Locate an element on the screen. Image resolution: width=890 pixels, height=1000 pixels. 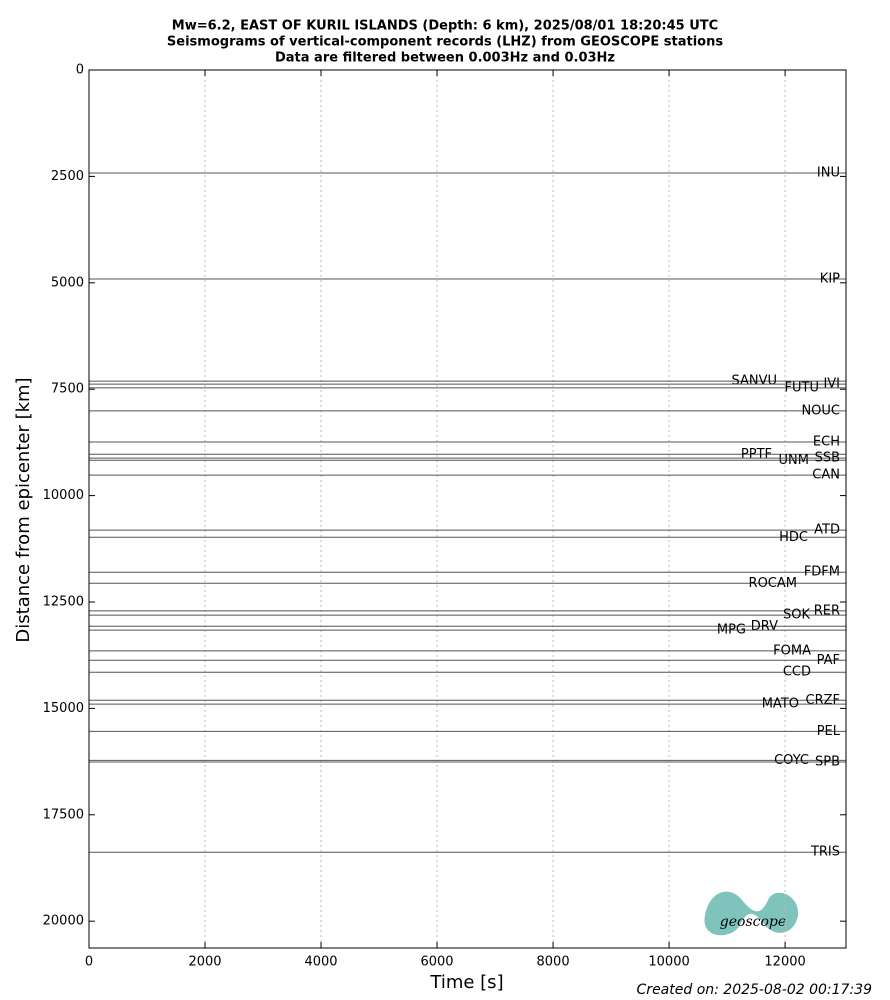
station-label: PPTF is located at coordinates (756, 454).